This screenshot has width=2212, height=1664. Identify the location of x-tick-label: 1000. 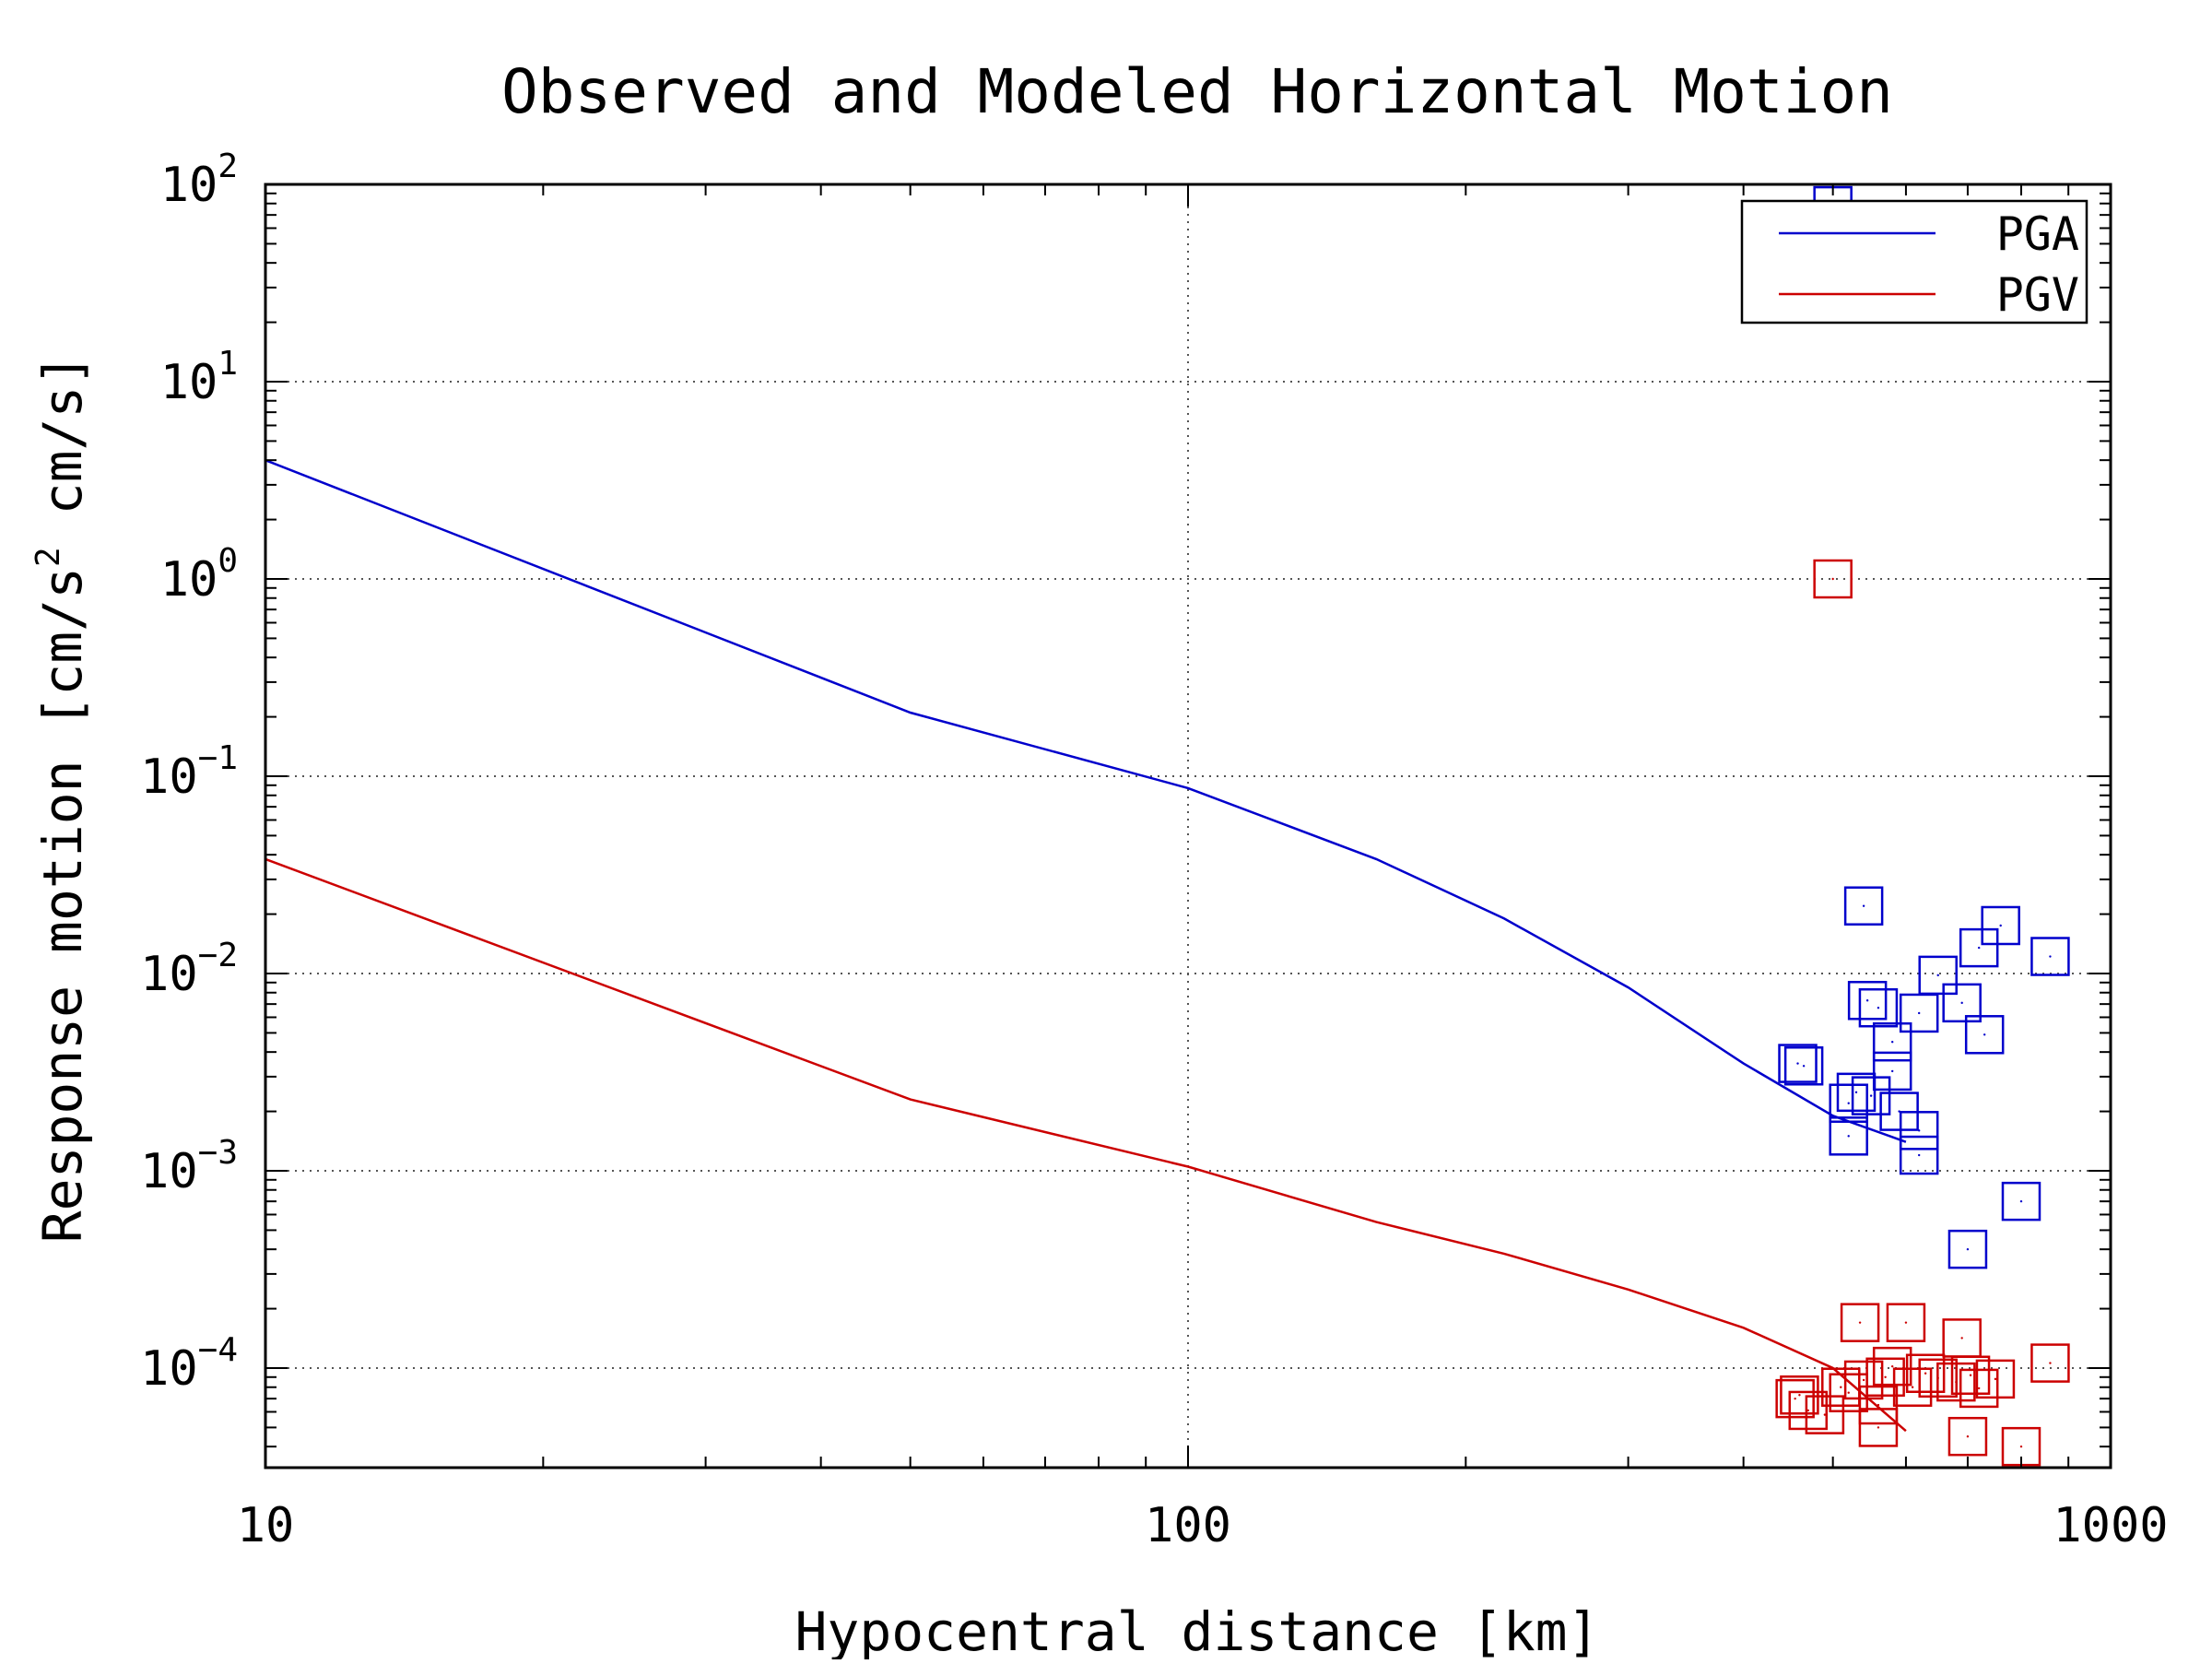
(2110, 1525).